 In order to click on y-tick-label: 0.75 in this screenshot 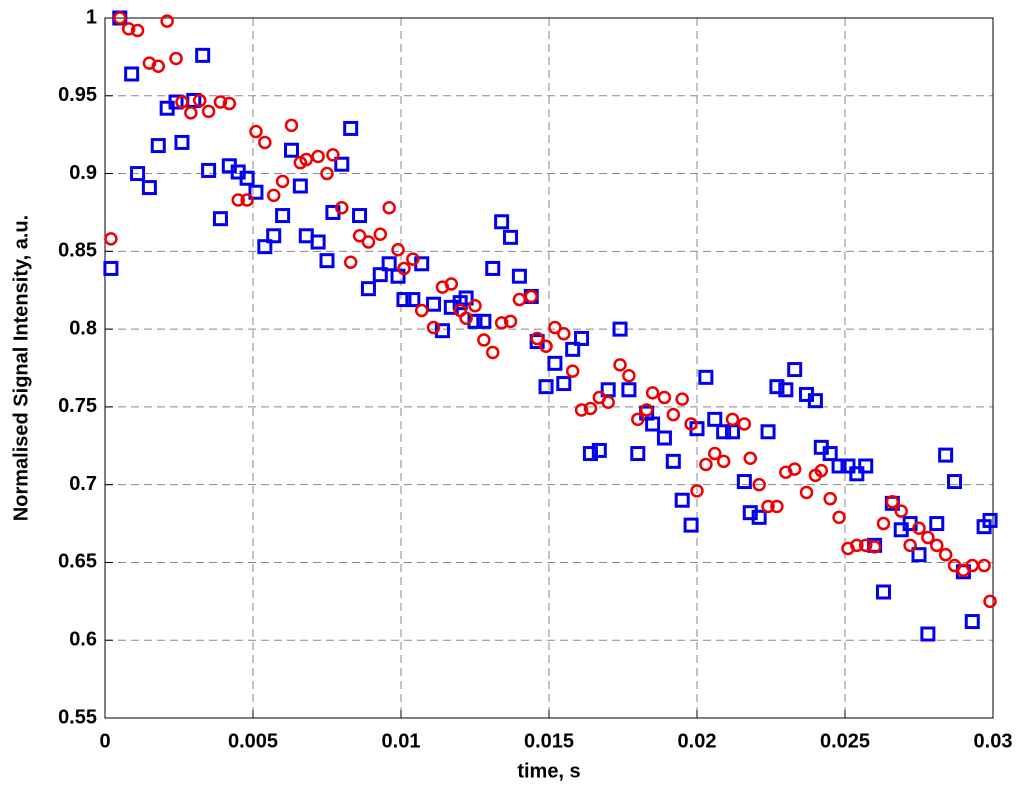, I will do `click(77, 406)`.